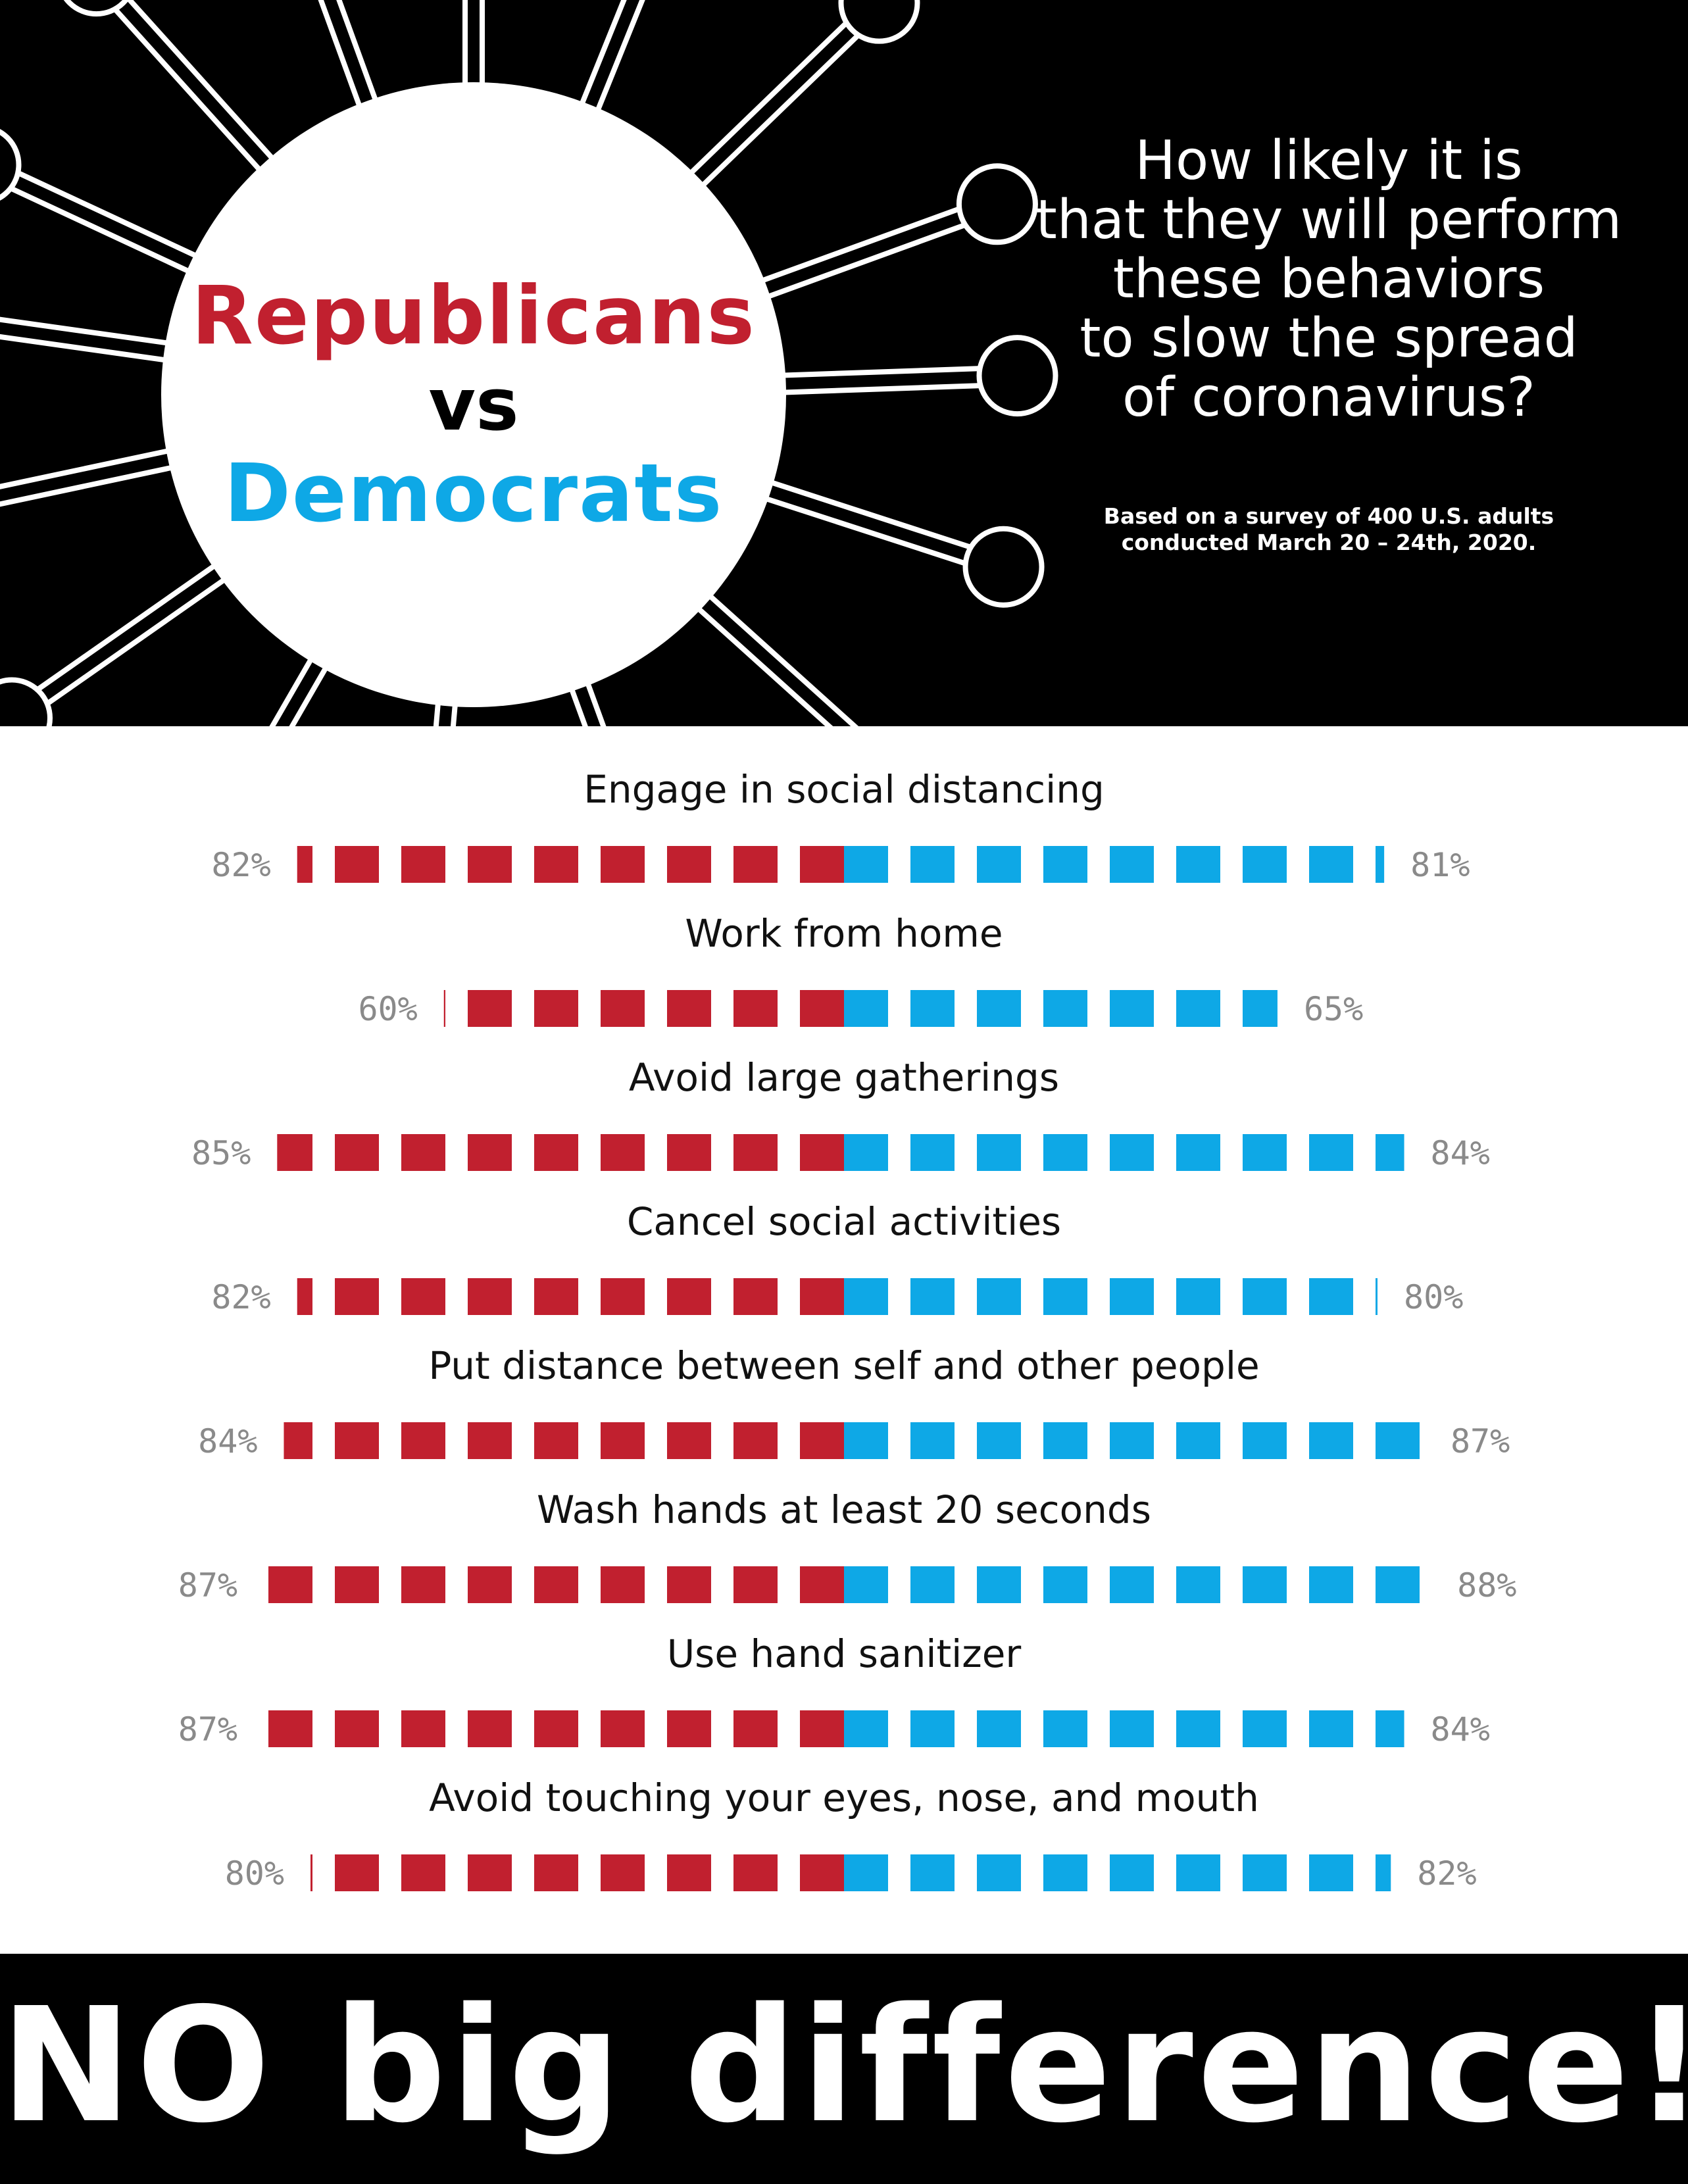 This screenshot has width=1688, height=2184. What do you see at coordinates (1486, 1585) in the screenshot?
I see `democrat-value-label: 88%` at bounding box center [1486, 1585].